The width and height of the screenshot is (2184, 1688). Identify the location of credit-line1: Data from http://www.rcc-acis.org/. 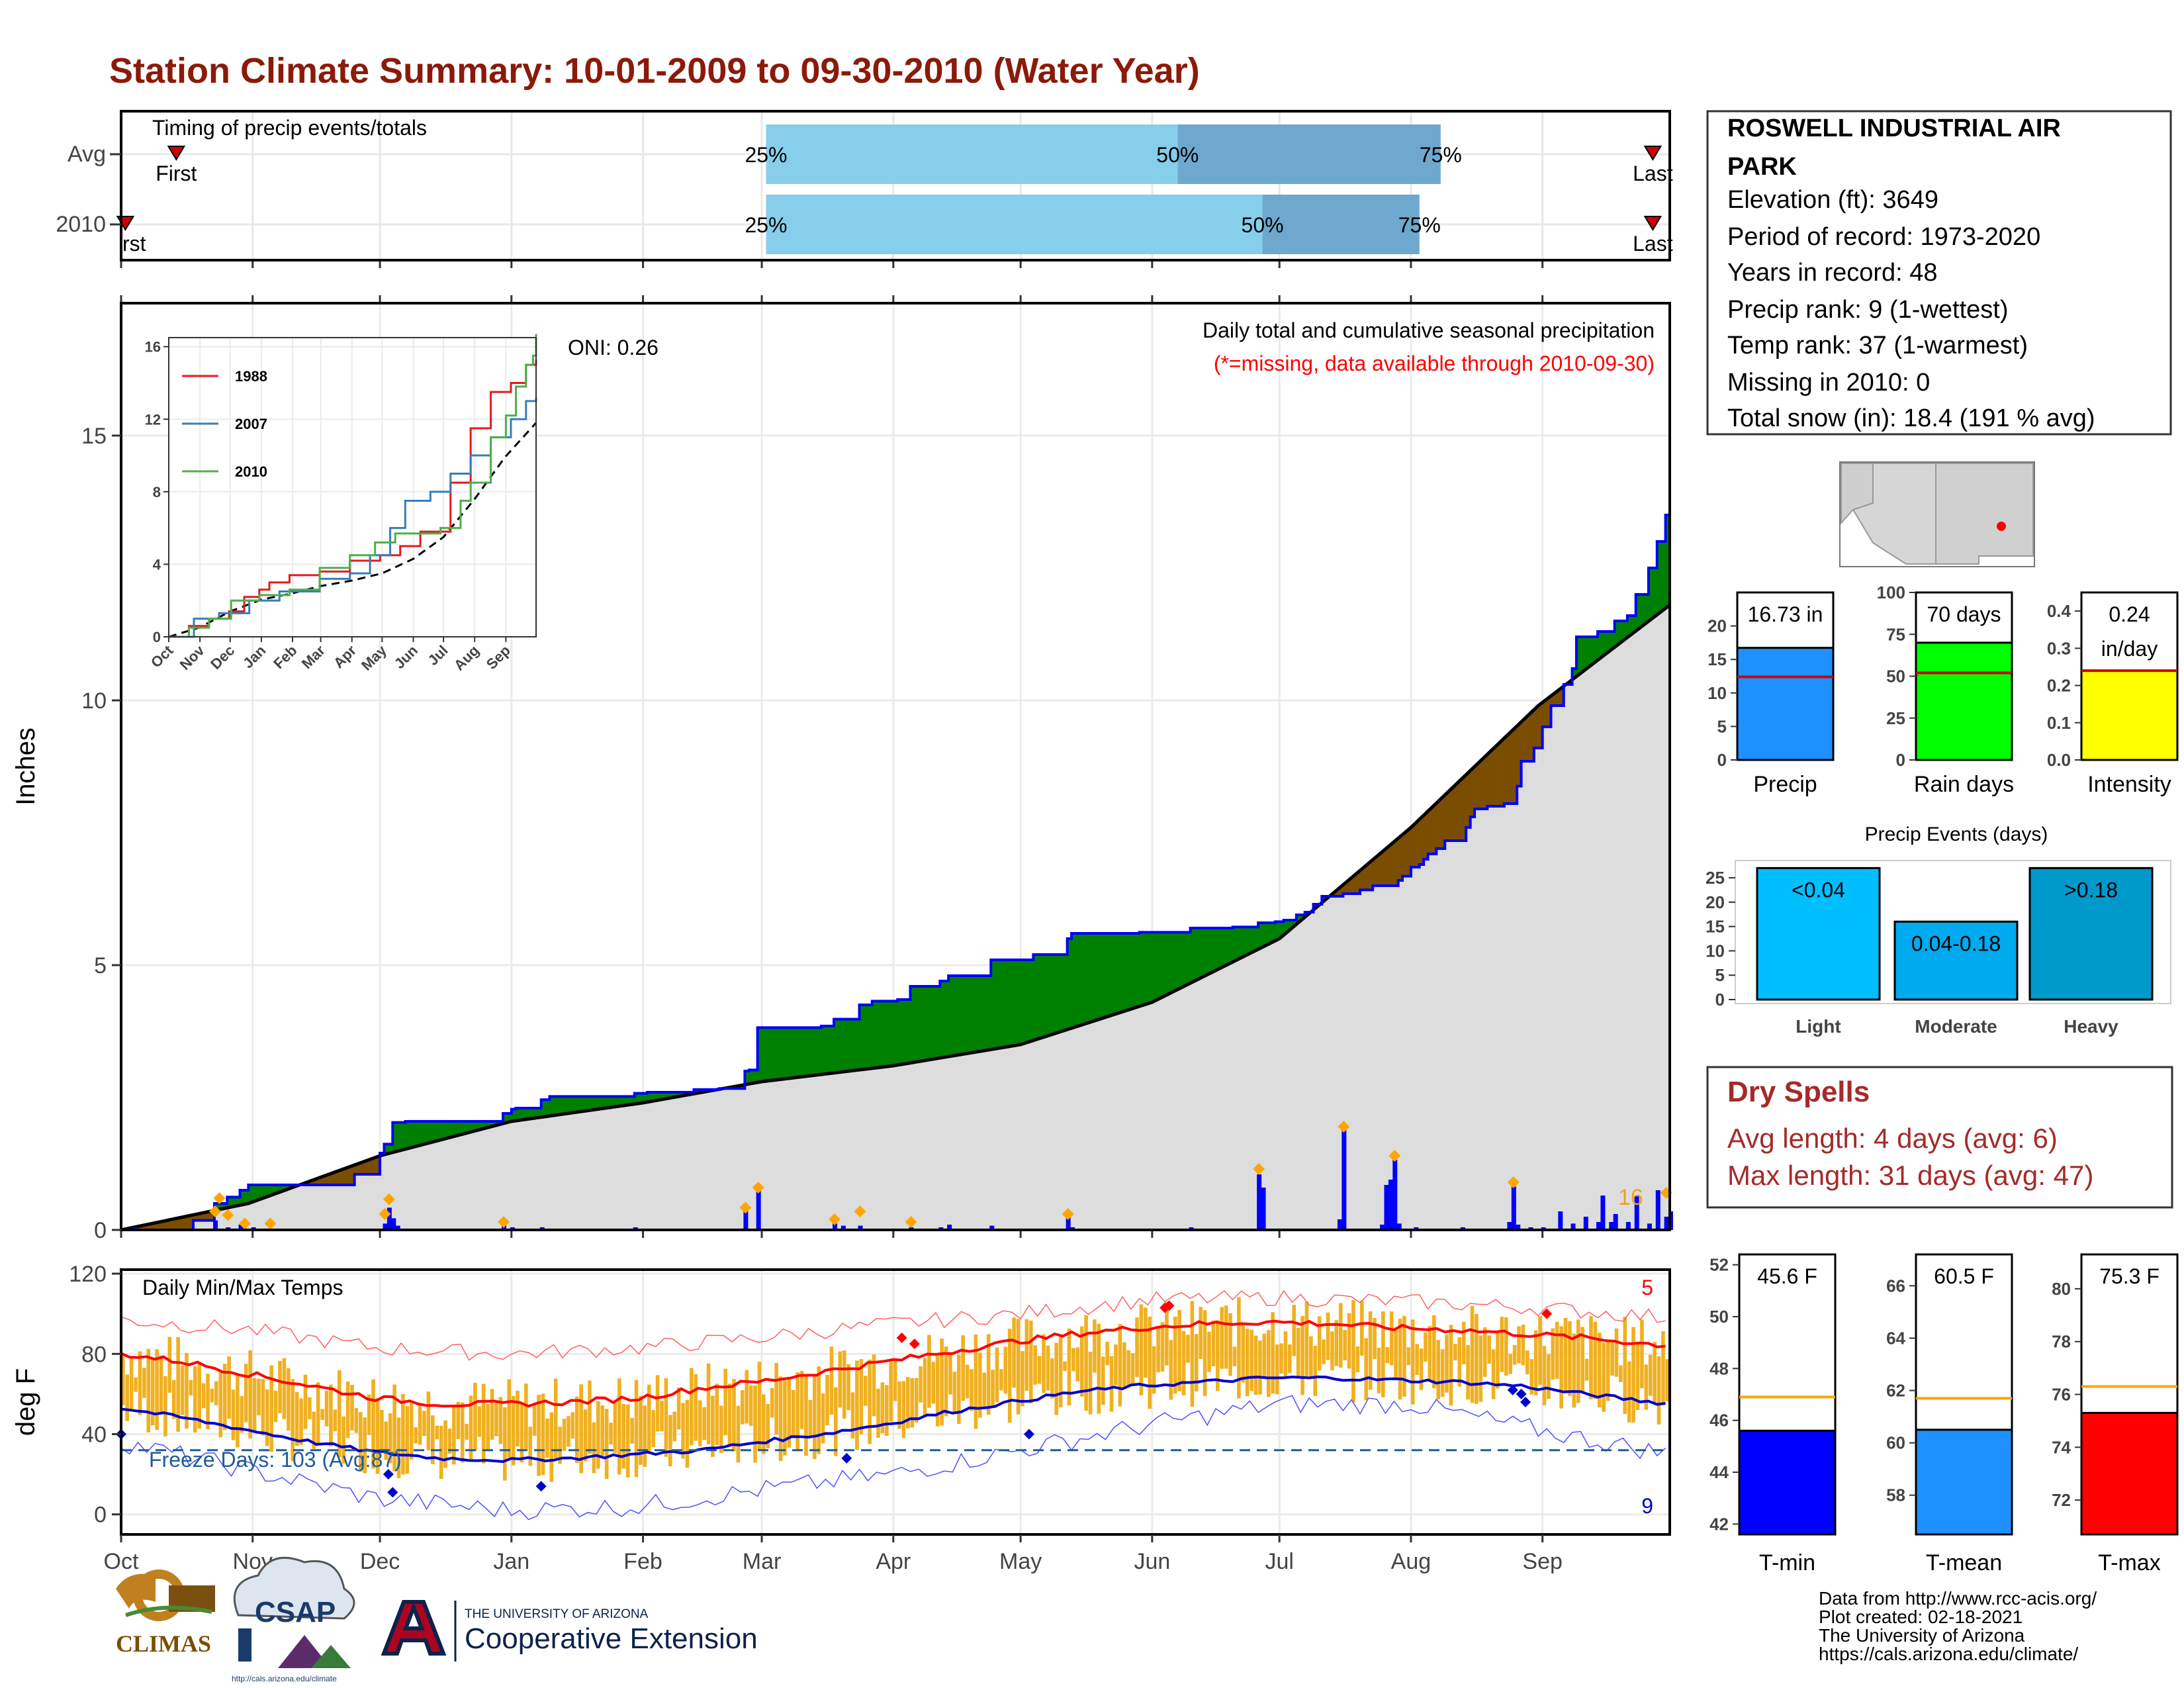
(1958, 1598).